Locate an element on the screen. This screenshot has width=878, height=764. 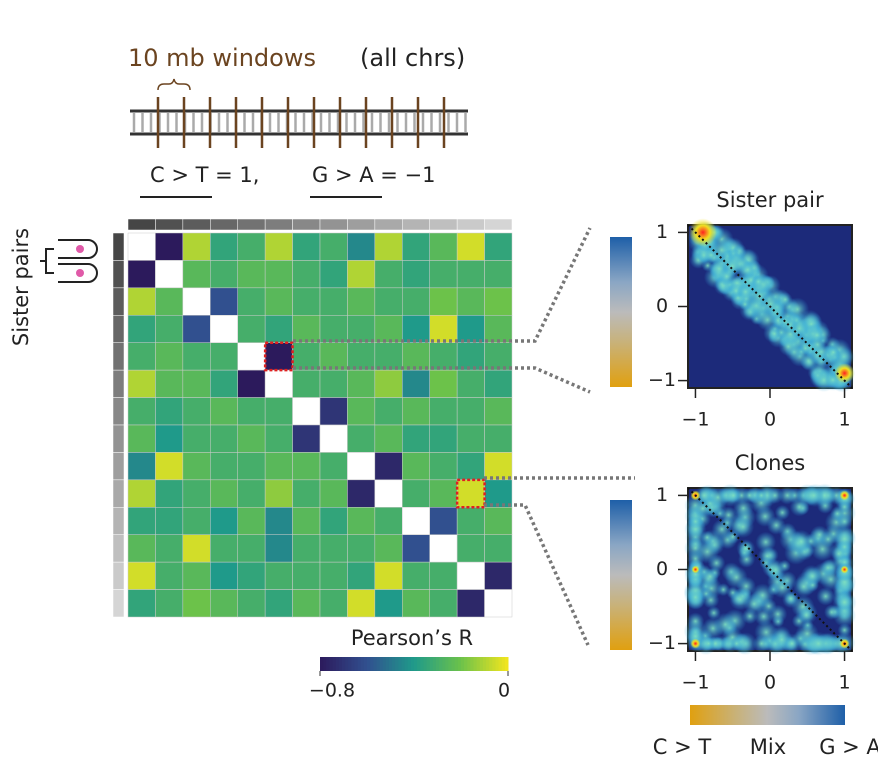
hotspot is located at coordinates (695, 643).